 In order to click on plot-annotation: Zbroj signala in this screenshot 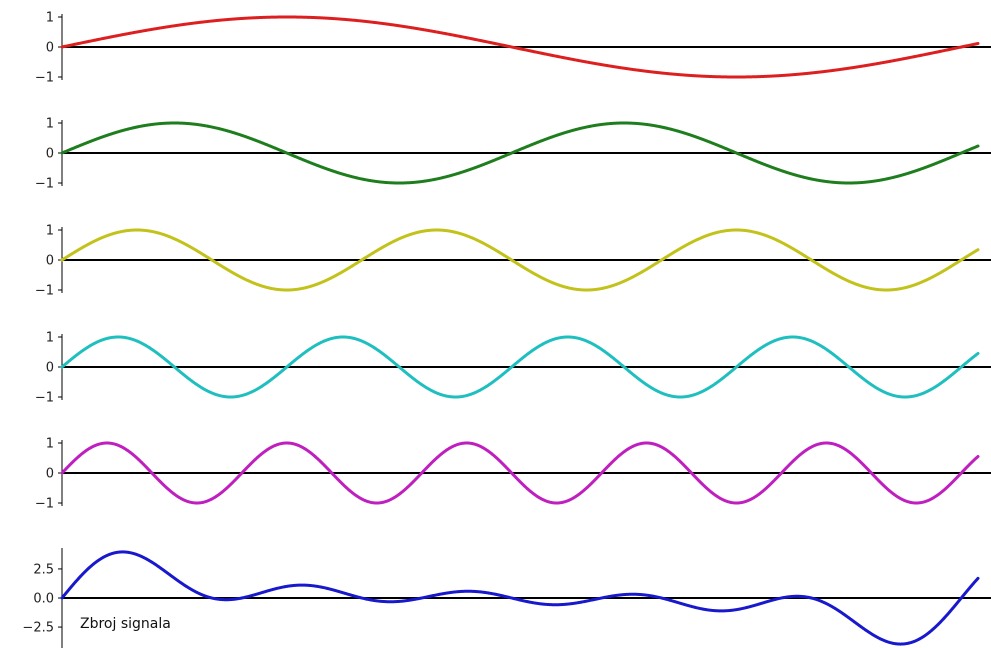, I will do `click(125, 624)`.